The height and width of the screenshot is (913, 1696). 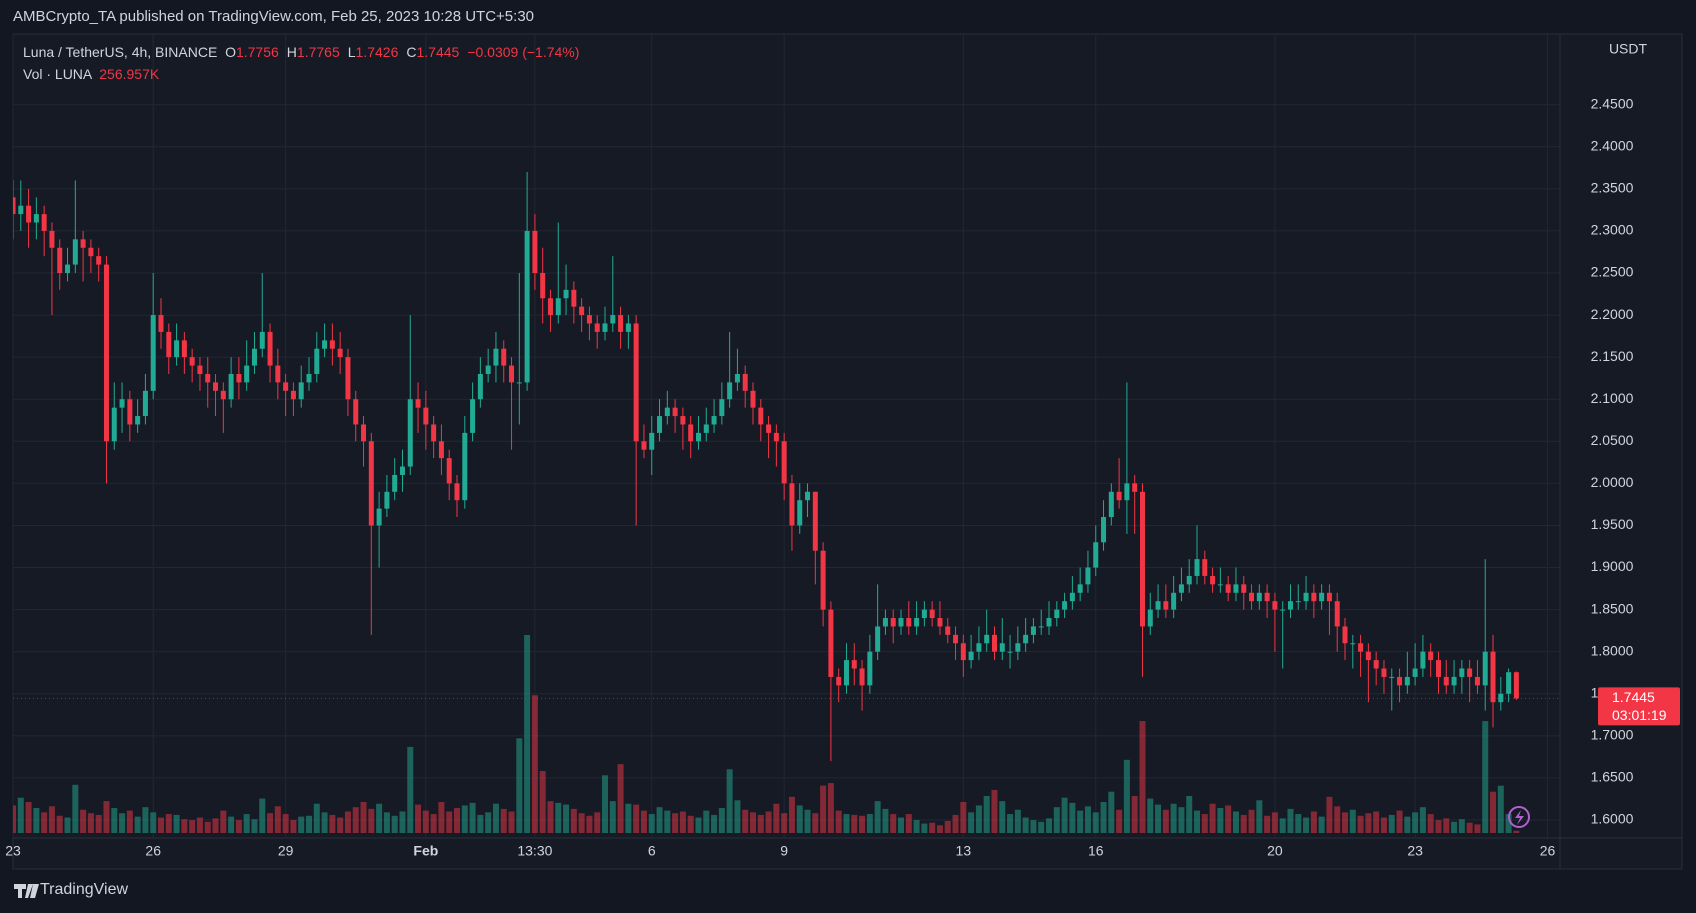 What do you see at coordinates (1639, 715) in the screenshot?
I see `countdown: 03:01:19` at bounding box center [1639, 715].